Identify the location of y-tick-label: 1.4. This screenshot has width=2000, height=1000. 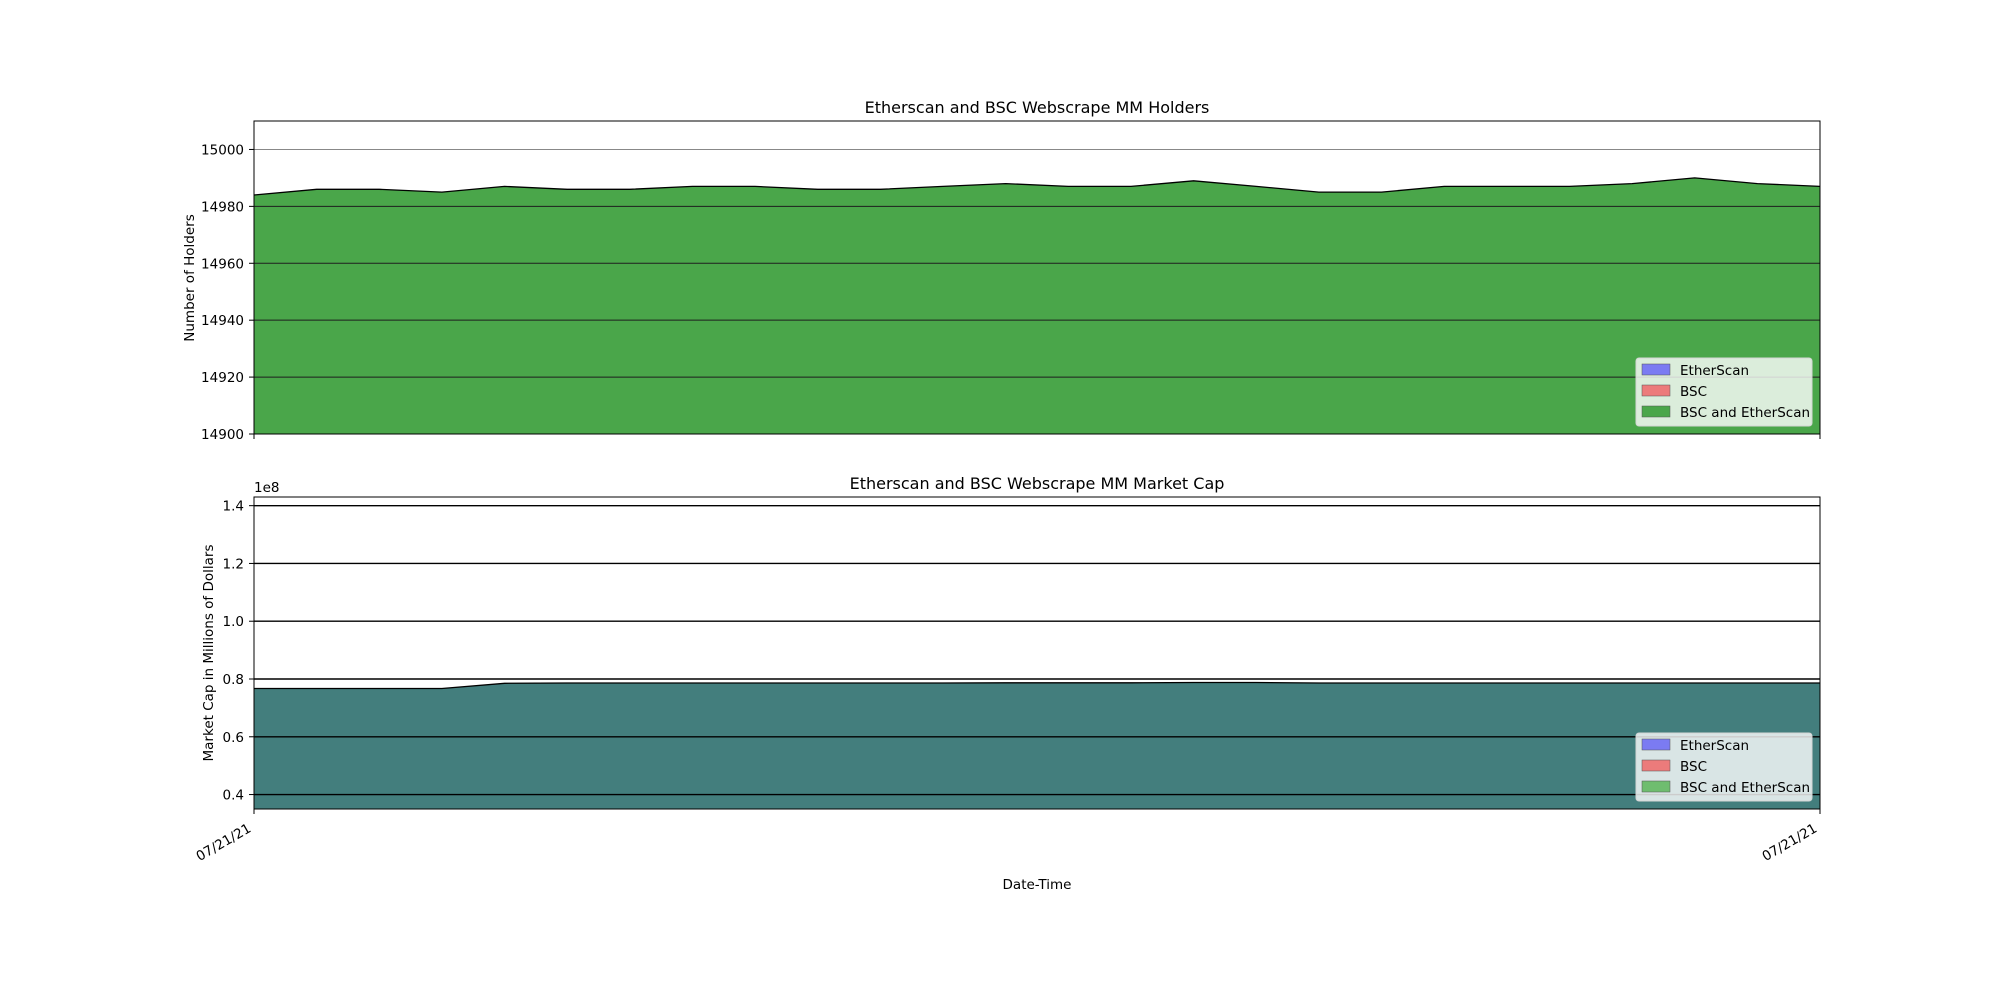
(233, 507).